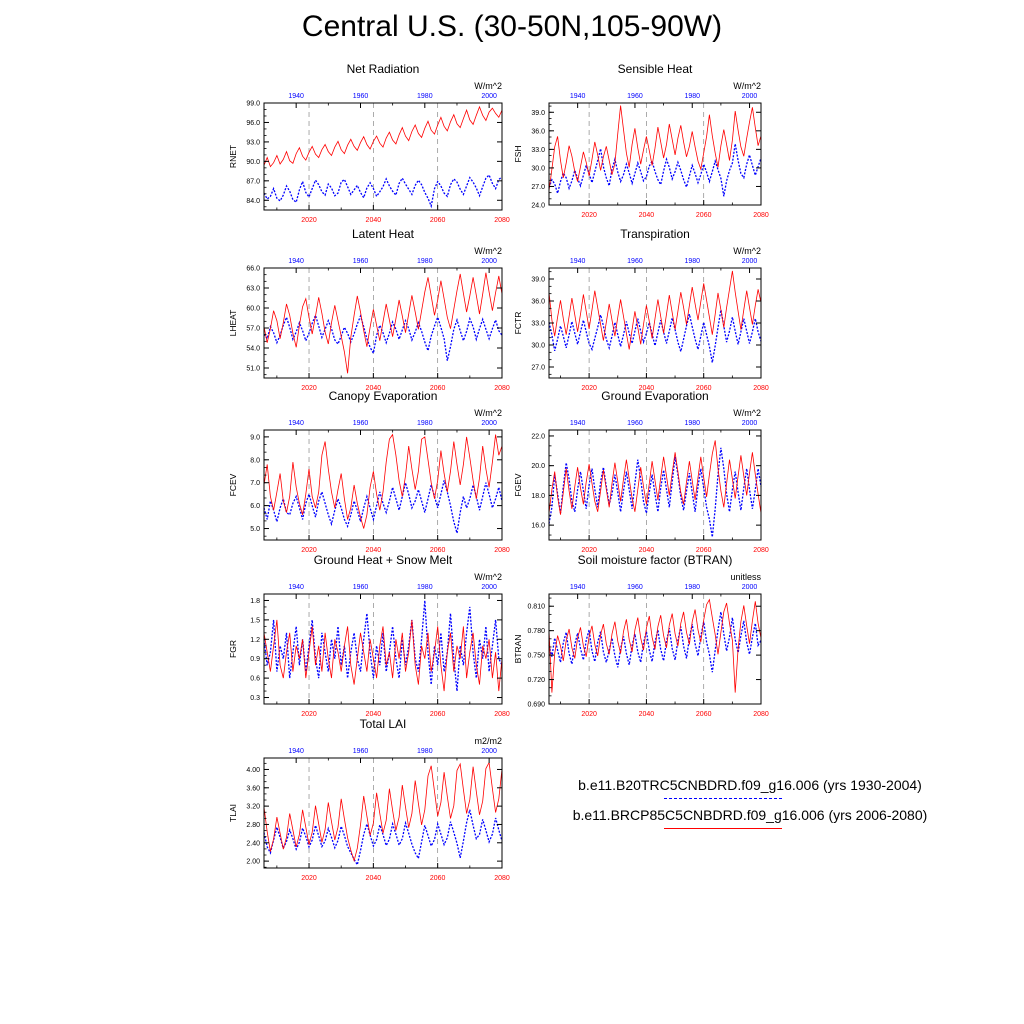  Describe the element at coordinates (536, 607) in the screenshot. I see `y-tick-label: 0.810` at that location.